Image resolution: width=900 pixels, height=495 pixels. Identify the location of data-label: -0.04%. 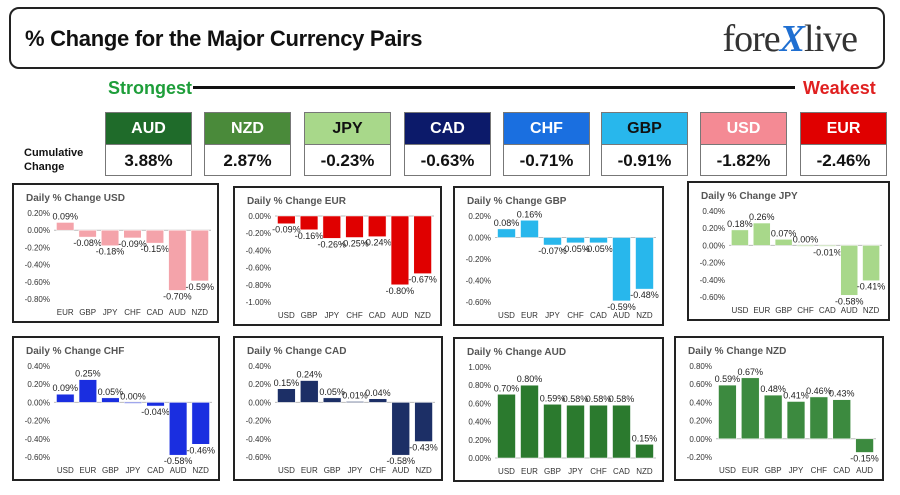
(155, 412).